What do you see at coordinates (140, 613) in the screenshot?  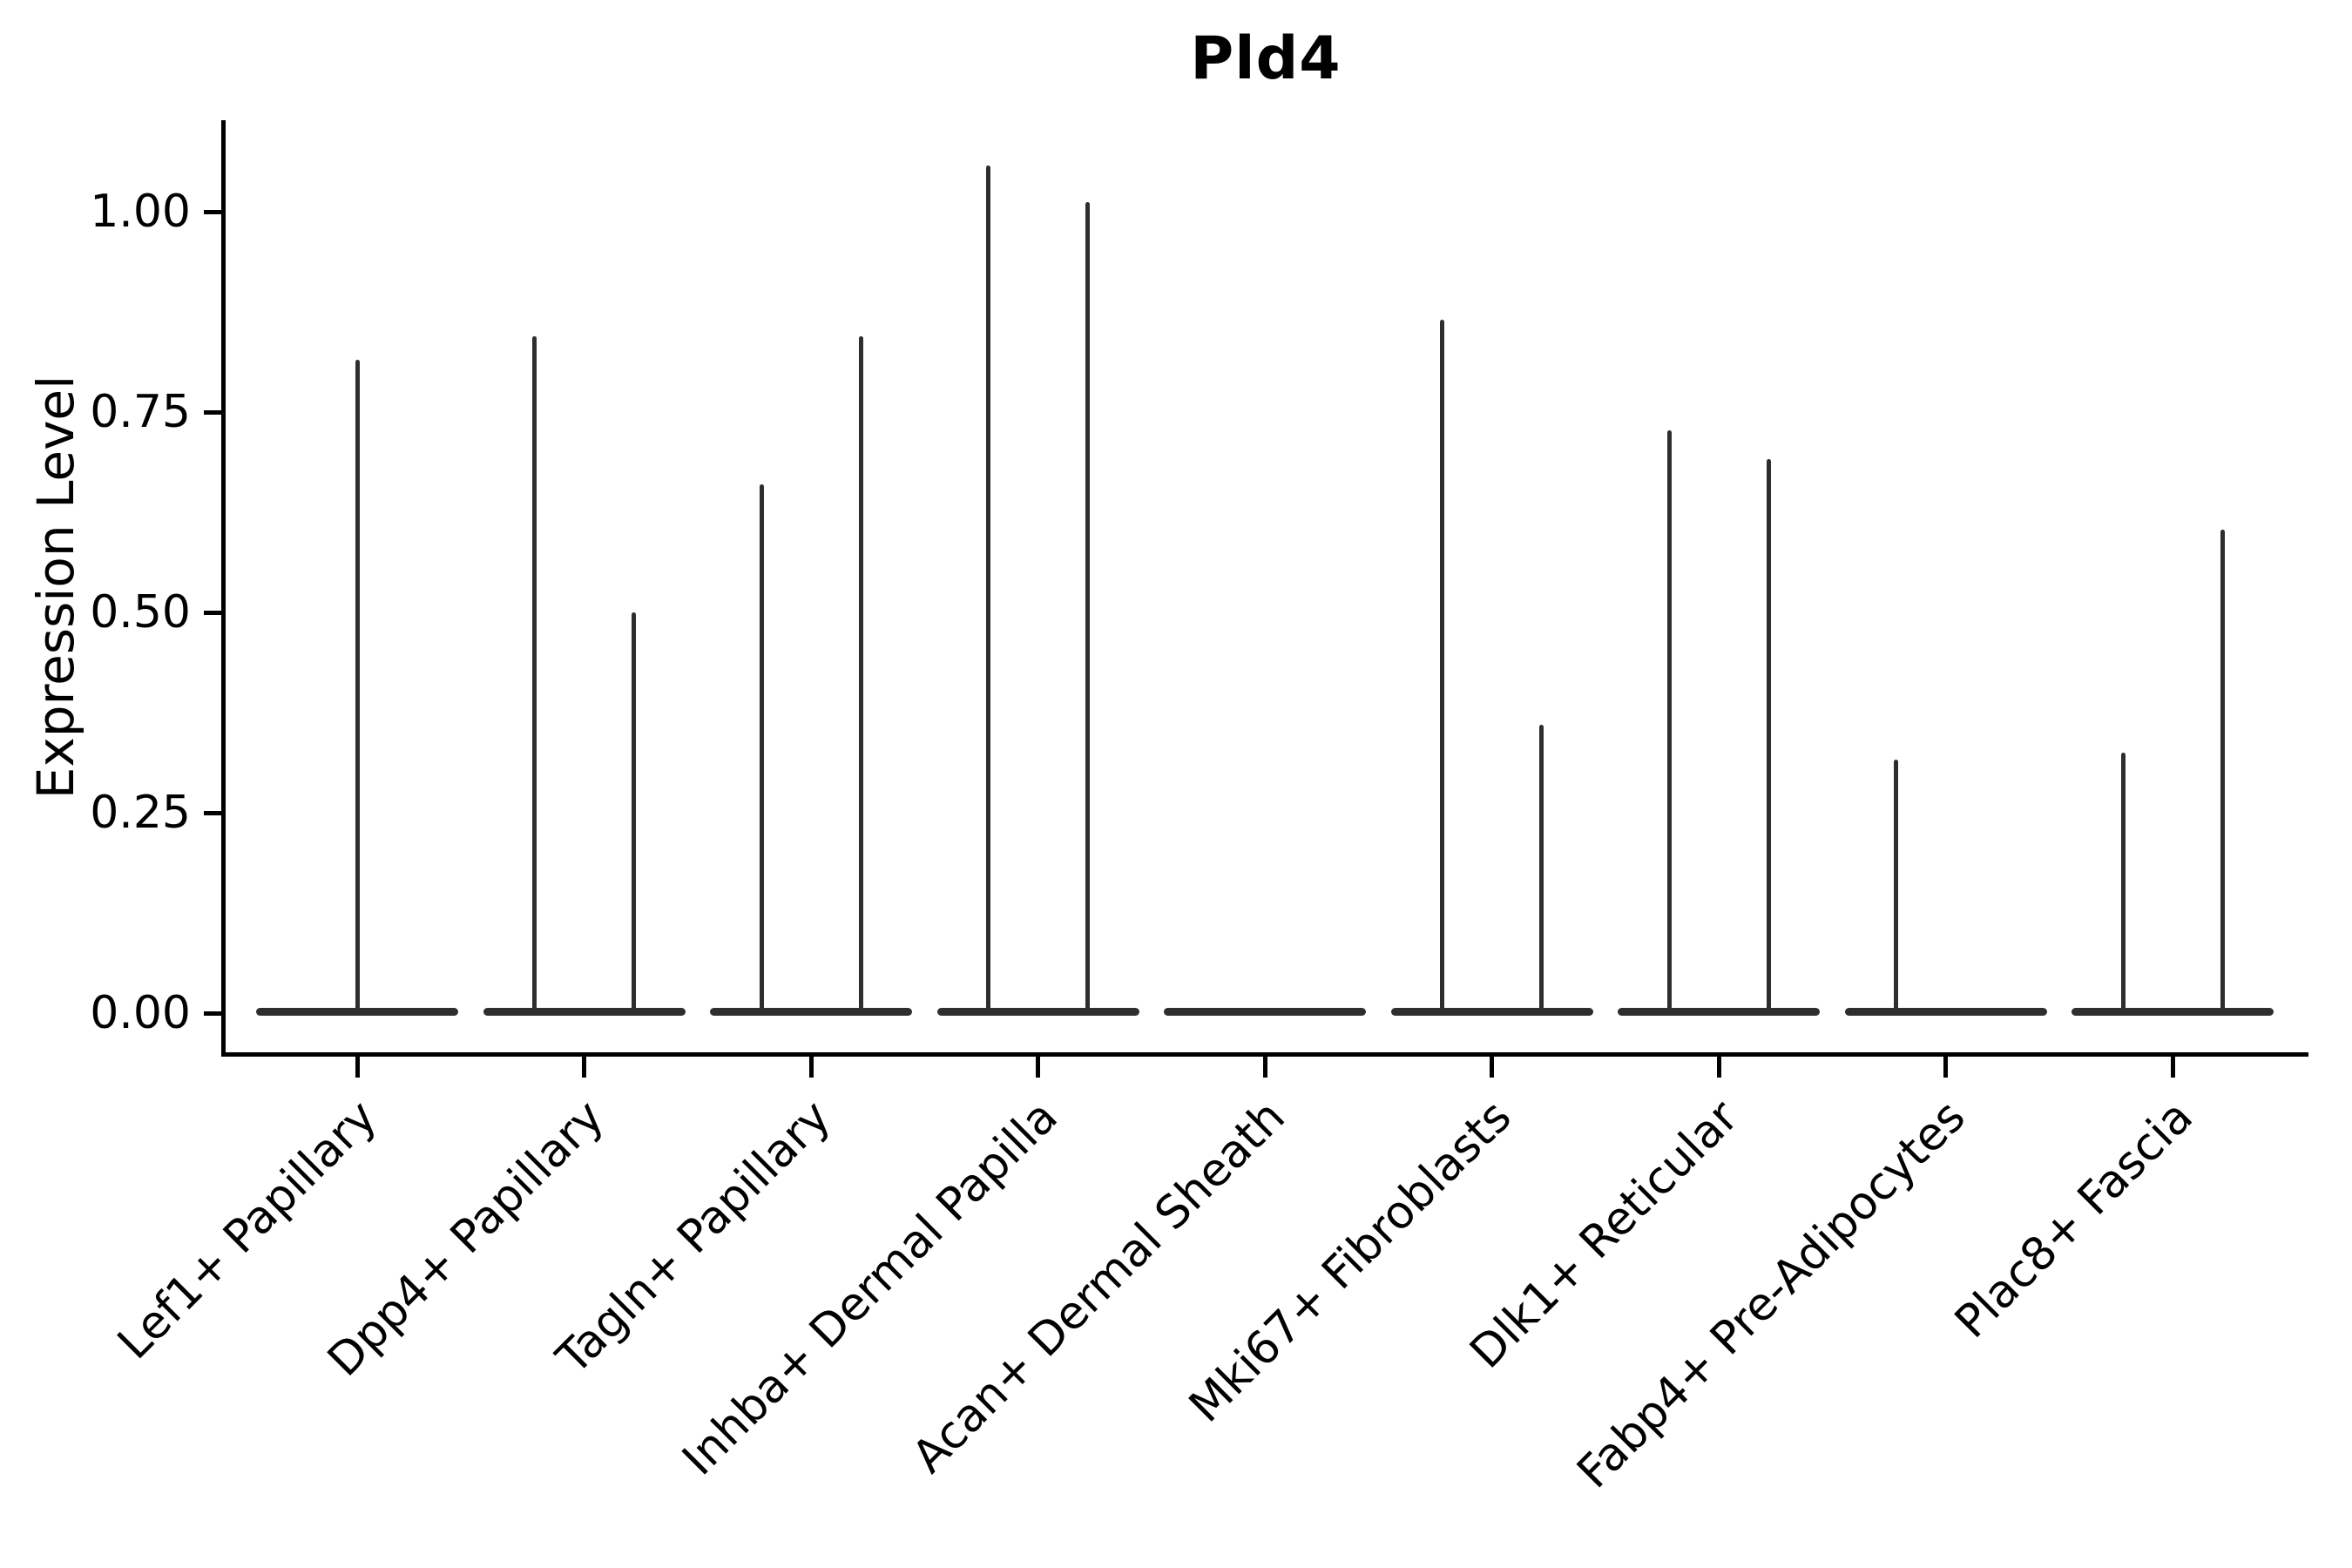 I see `y-tick-label: 0.50` at bounding box center [140, 613].